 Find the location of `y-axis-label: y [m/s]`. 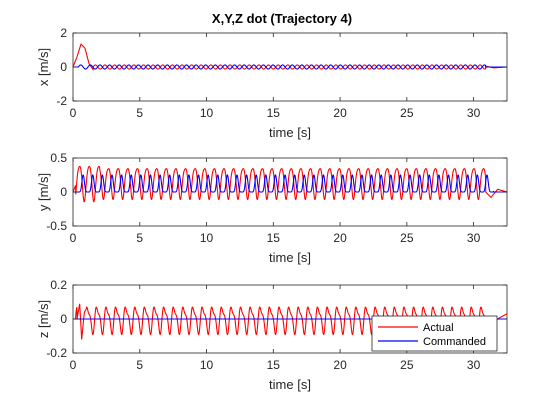

y-axis-label: y [m/s] is located at coordinates (43, 192).